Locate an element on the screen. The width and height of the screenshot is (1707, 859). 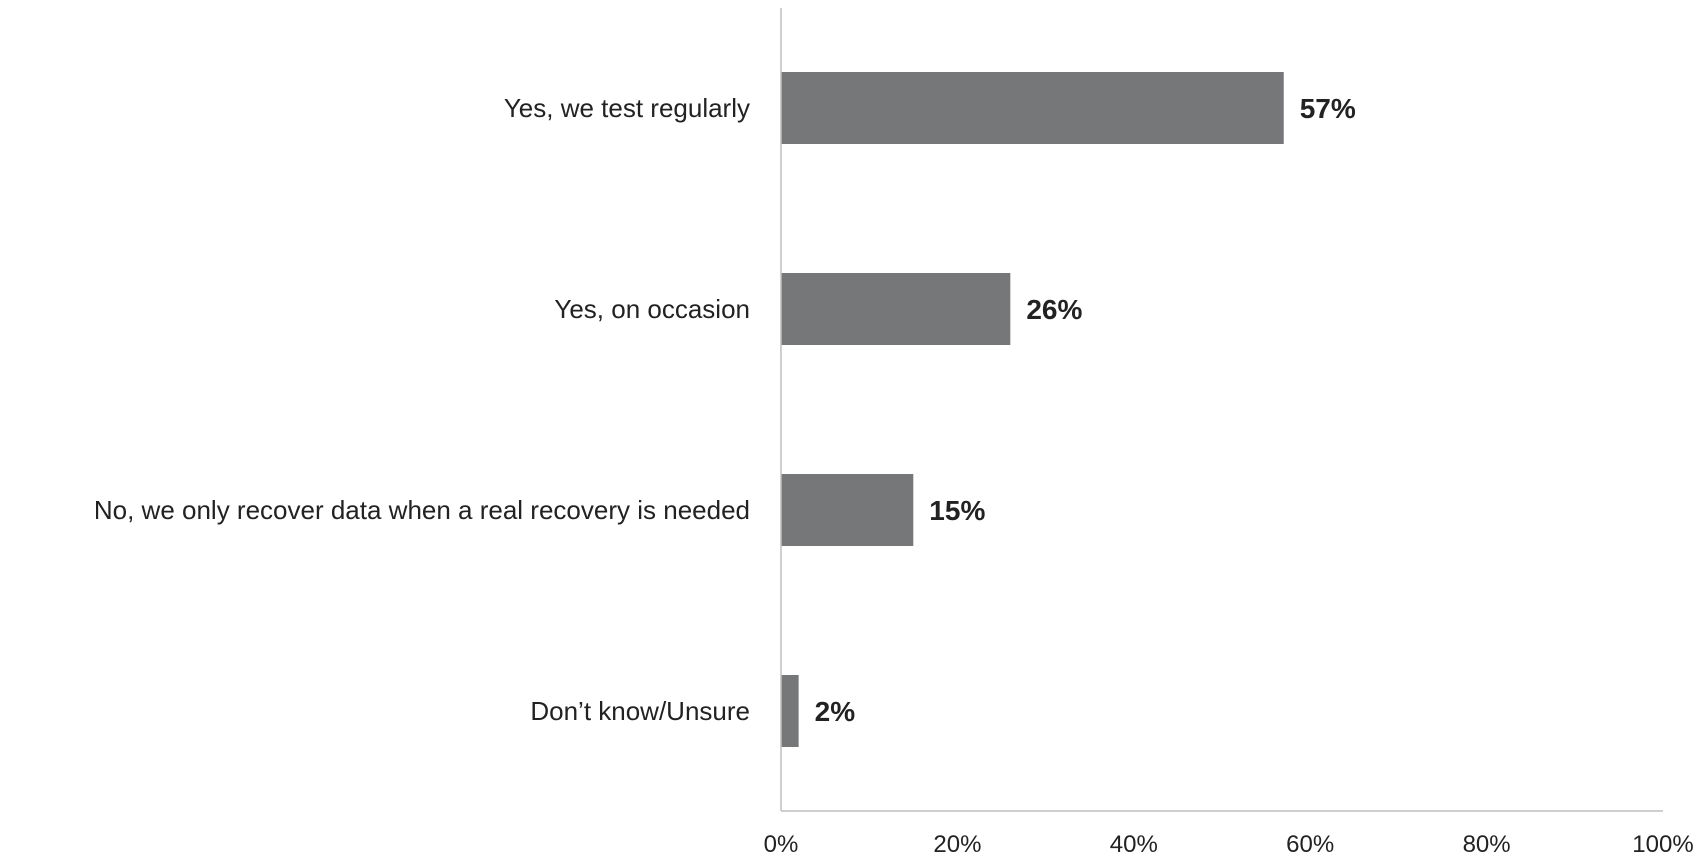
x-tick-label: 40% is located at coordinates (1134, 844).